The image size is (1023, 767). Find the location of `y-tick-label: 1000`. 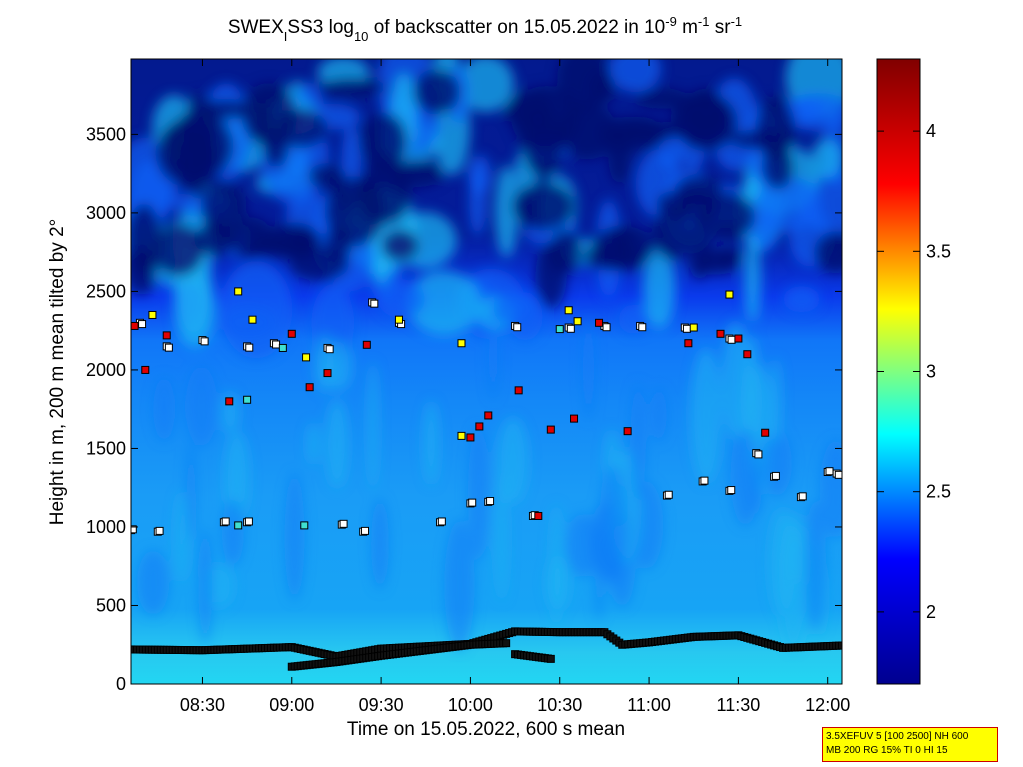

y-tick-label: 1000 is located at coordinates (106, 527).